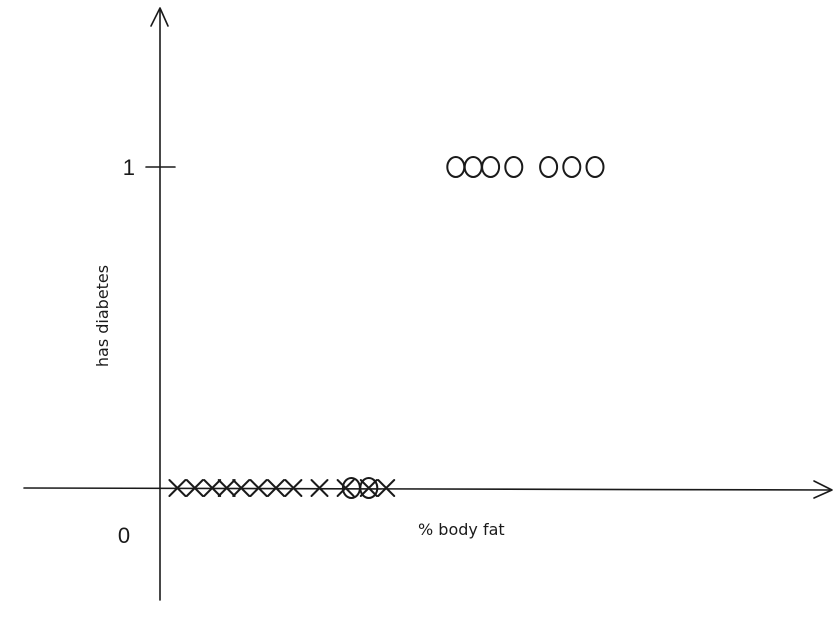  I want to click on y-axis-label: has diabetes, so click(102, 316).